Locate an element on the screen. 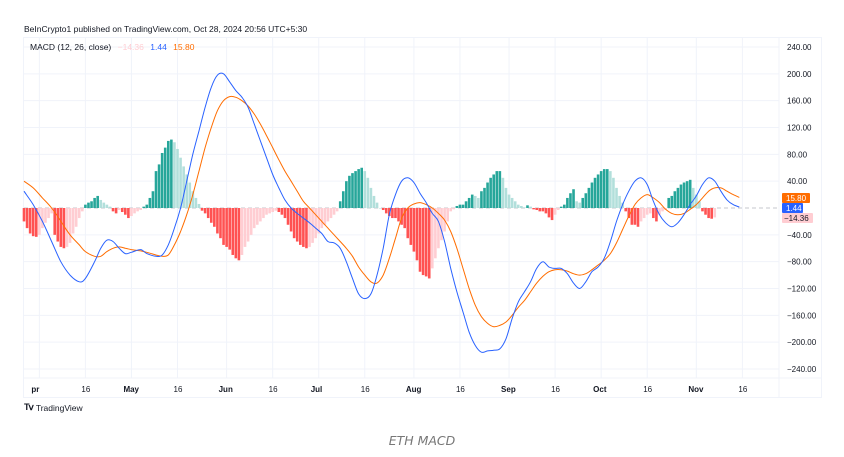 This screenshot has width=844, height=457. y-tick-label: 120.00 is located at coordinates (799, 128).